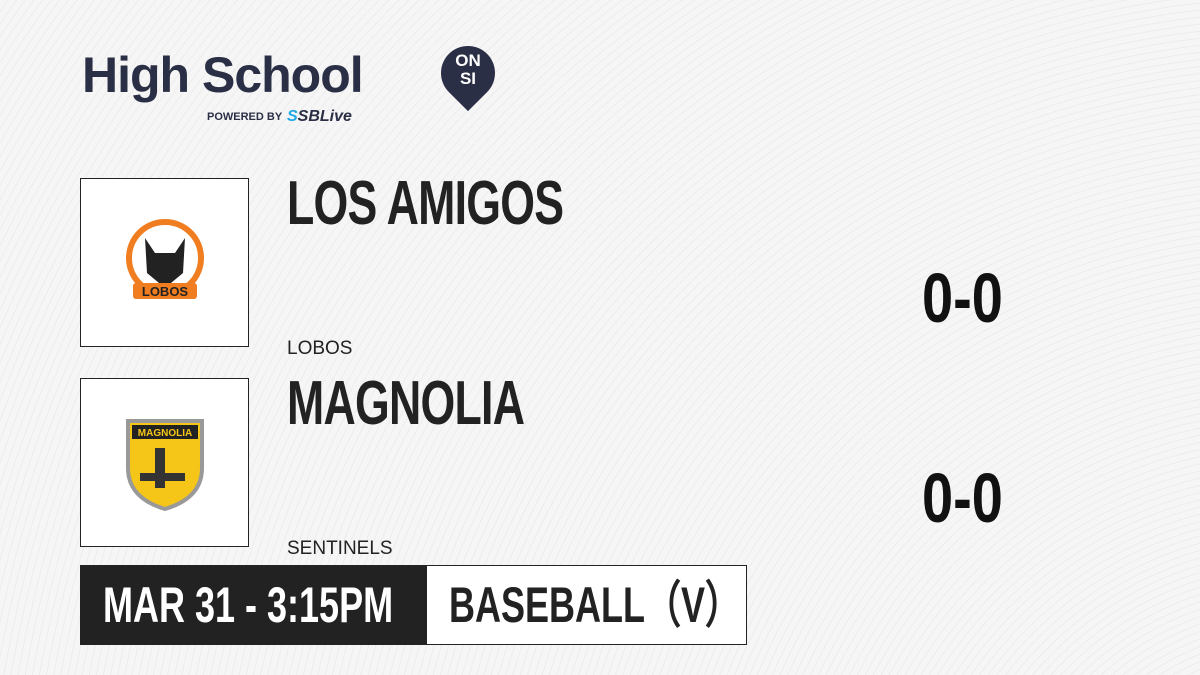 The height and width of the screenshot is (675, 1200). I want to click on team-mascot: LOBOS, so click(320, 348).